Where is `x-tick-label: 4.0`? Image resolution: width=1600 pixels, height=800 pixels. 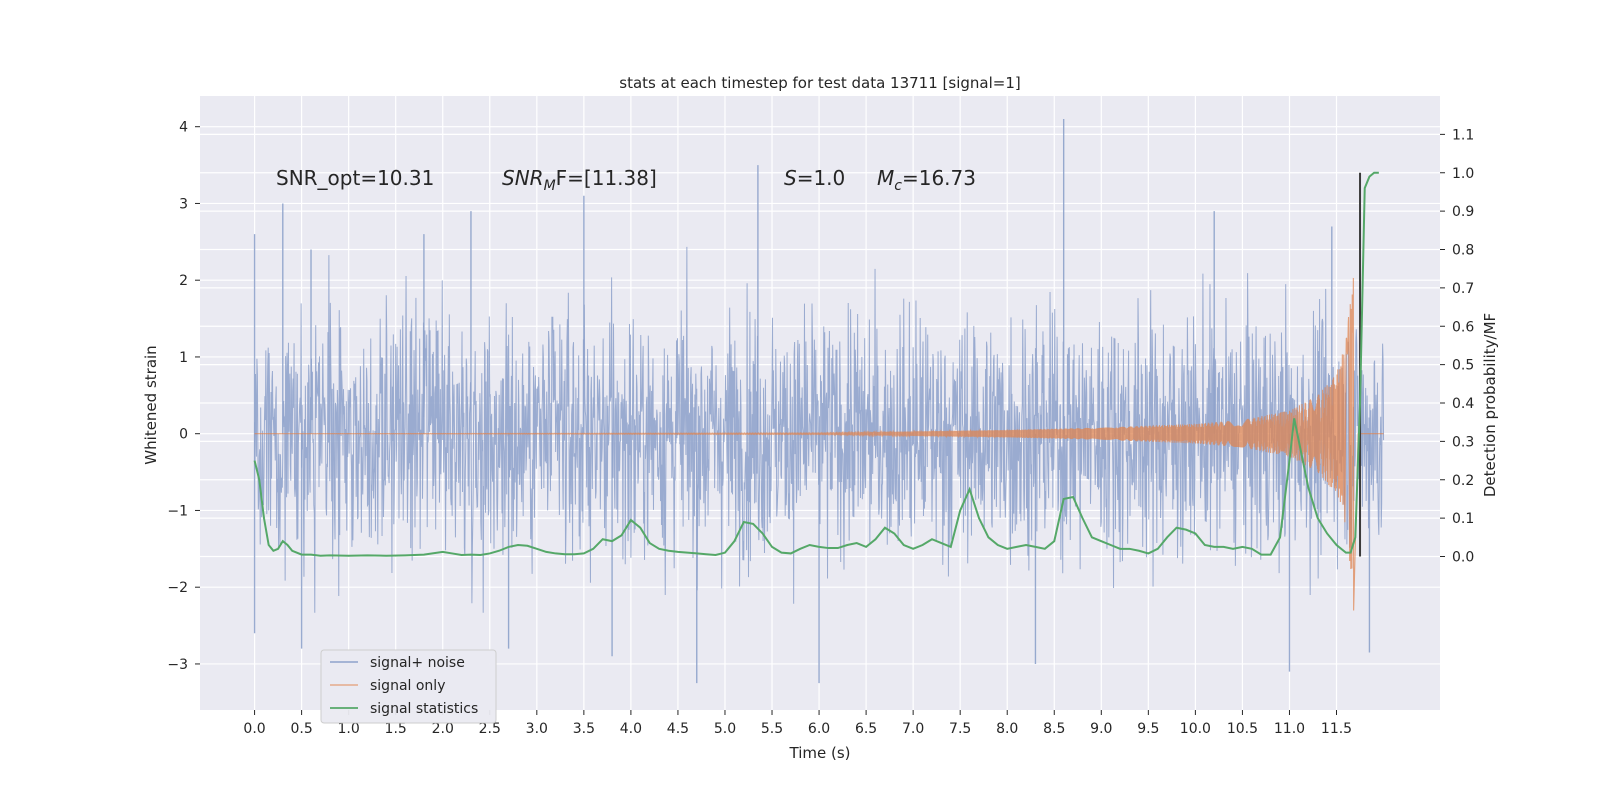 x-tick-label: 4.0 is located at coordinates (631, 729).